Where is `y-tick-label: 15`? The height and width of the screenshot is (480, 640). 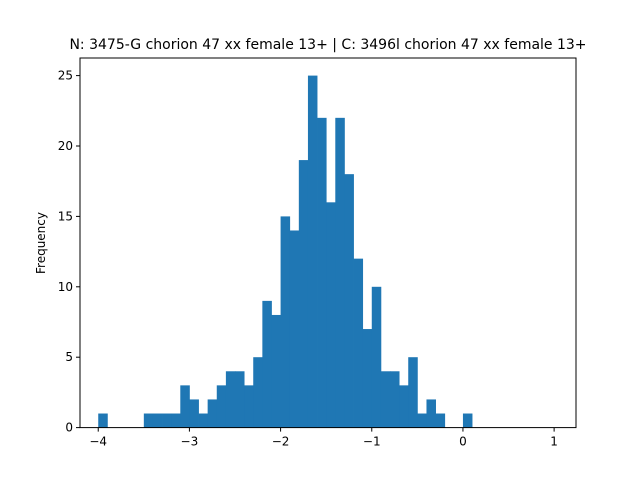 y-tick-label: 15 is located at coordinates (65, 216).